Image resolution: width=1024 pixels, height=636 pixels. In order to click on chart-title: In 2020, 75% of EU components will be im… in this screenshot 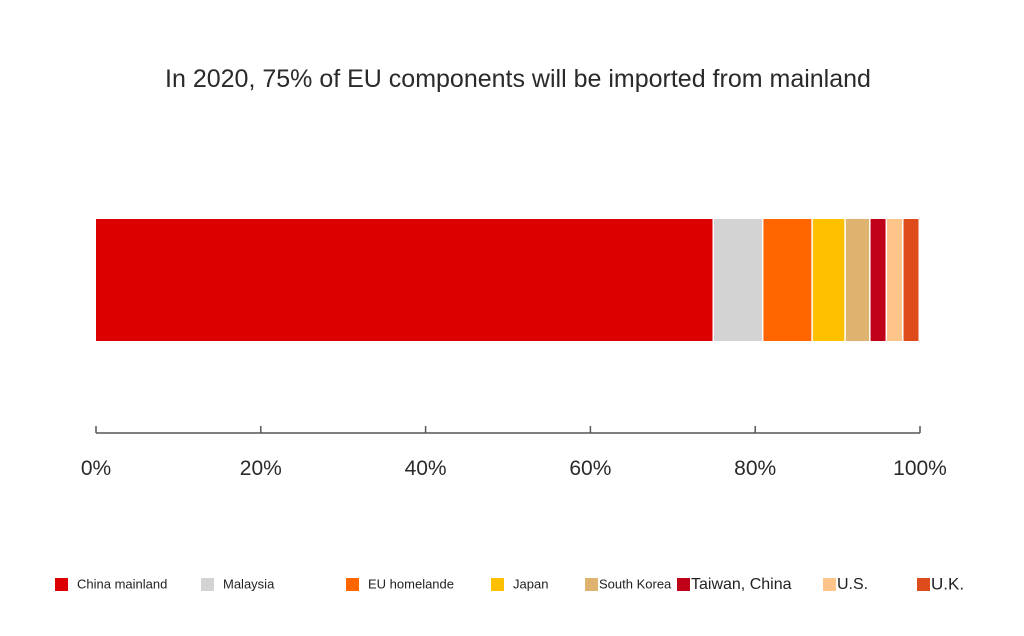, I will do `click(518, 79)`.